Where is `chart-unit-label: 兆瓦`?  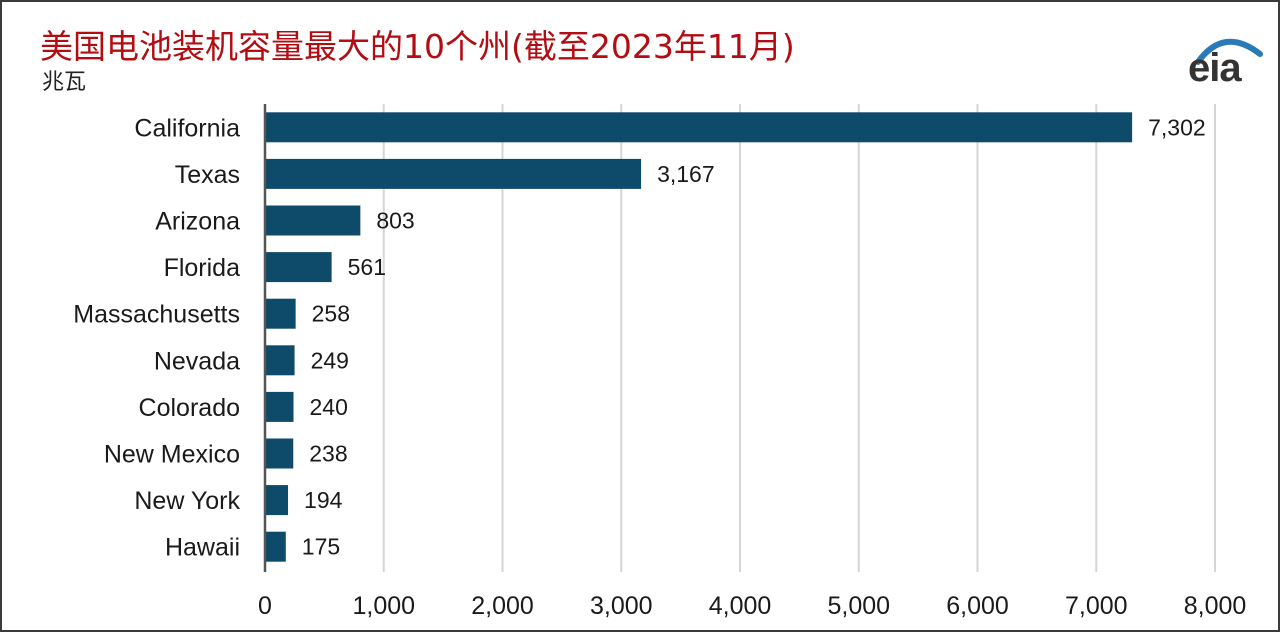 chart-unit-label: 兆瓦 is located at coordinates (64, 82).